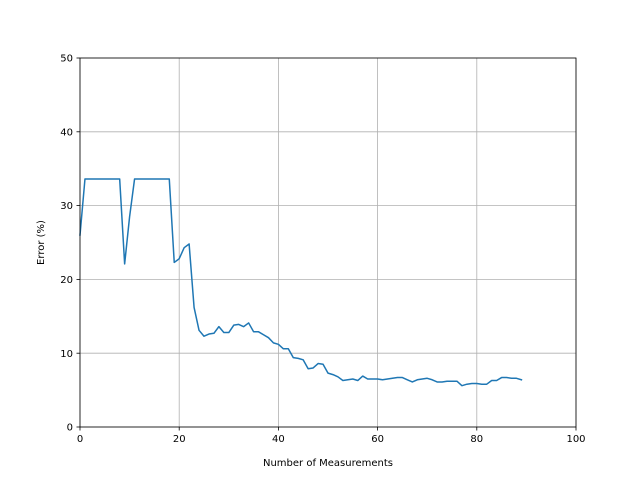 The height and width of the screenshot is (480, 640). What do you see at coordinates (476, 439) in the screenshot?
I see `x-tick-label: 80` at bounding box center [476, 439].